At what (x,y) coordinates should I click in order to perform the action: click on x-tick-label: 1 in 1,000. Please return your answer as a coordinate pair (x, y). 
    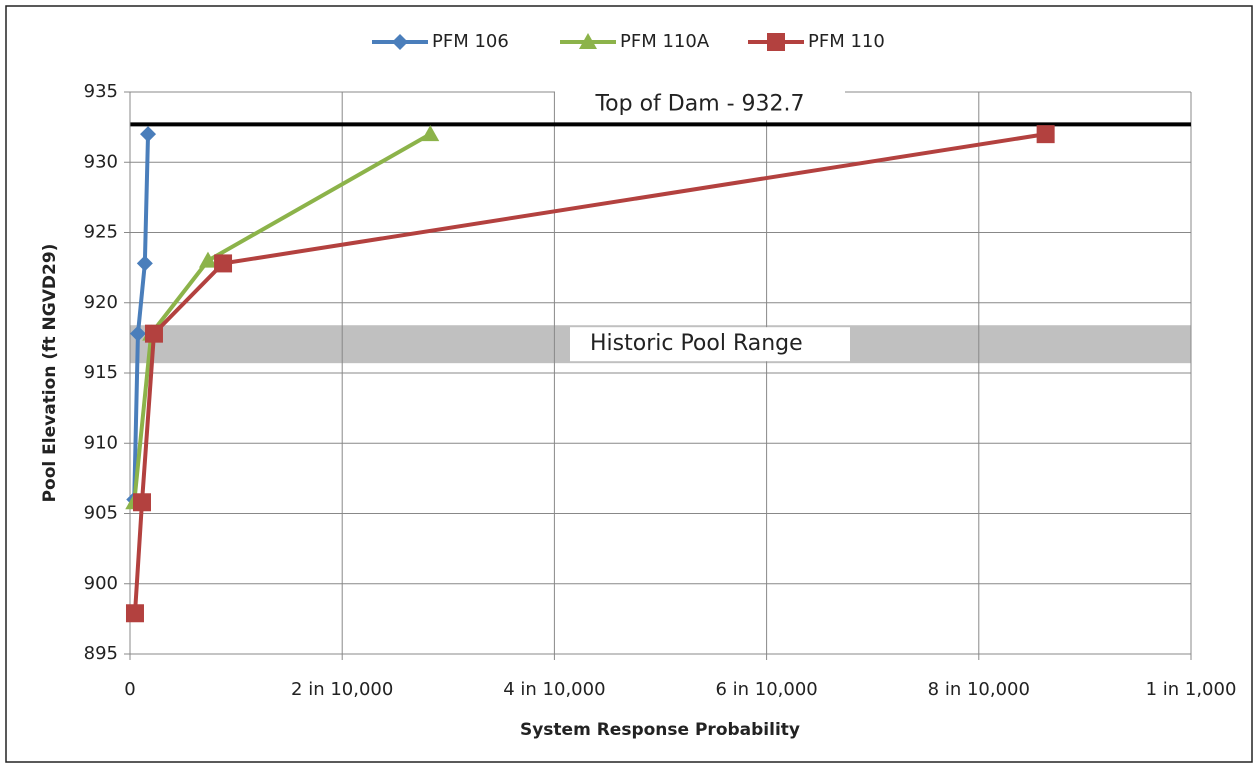
    Looking at the image, I should click on (1191, 689).